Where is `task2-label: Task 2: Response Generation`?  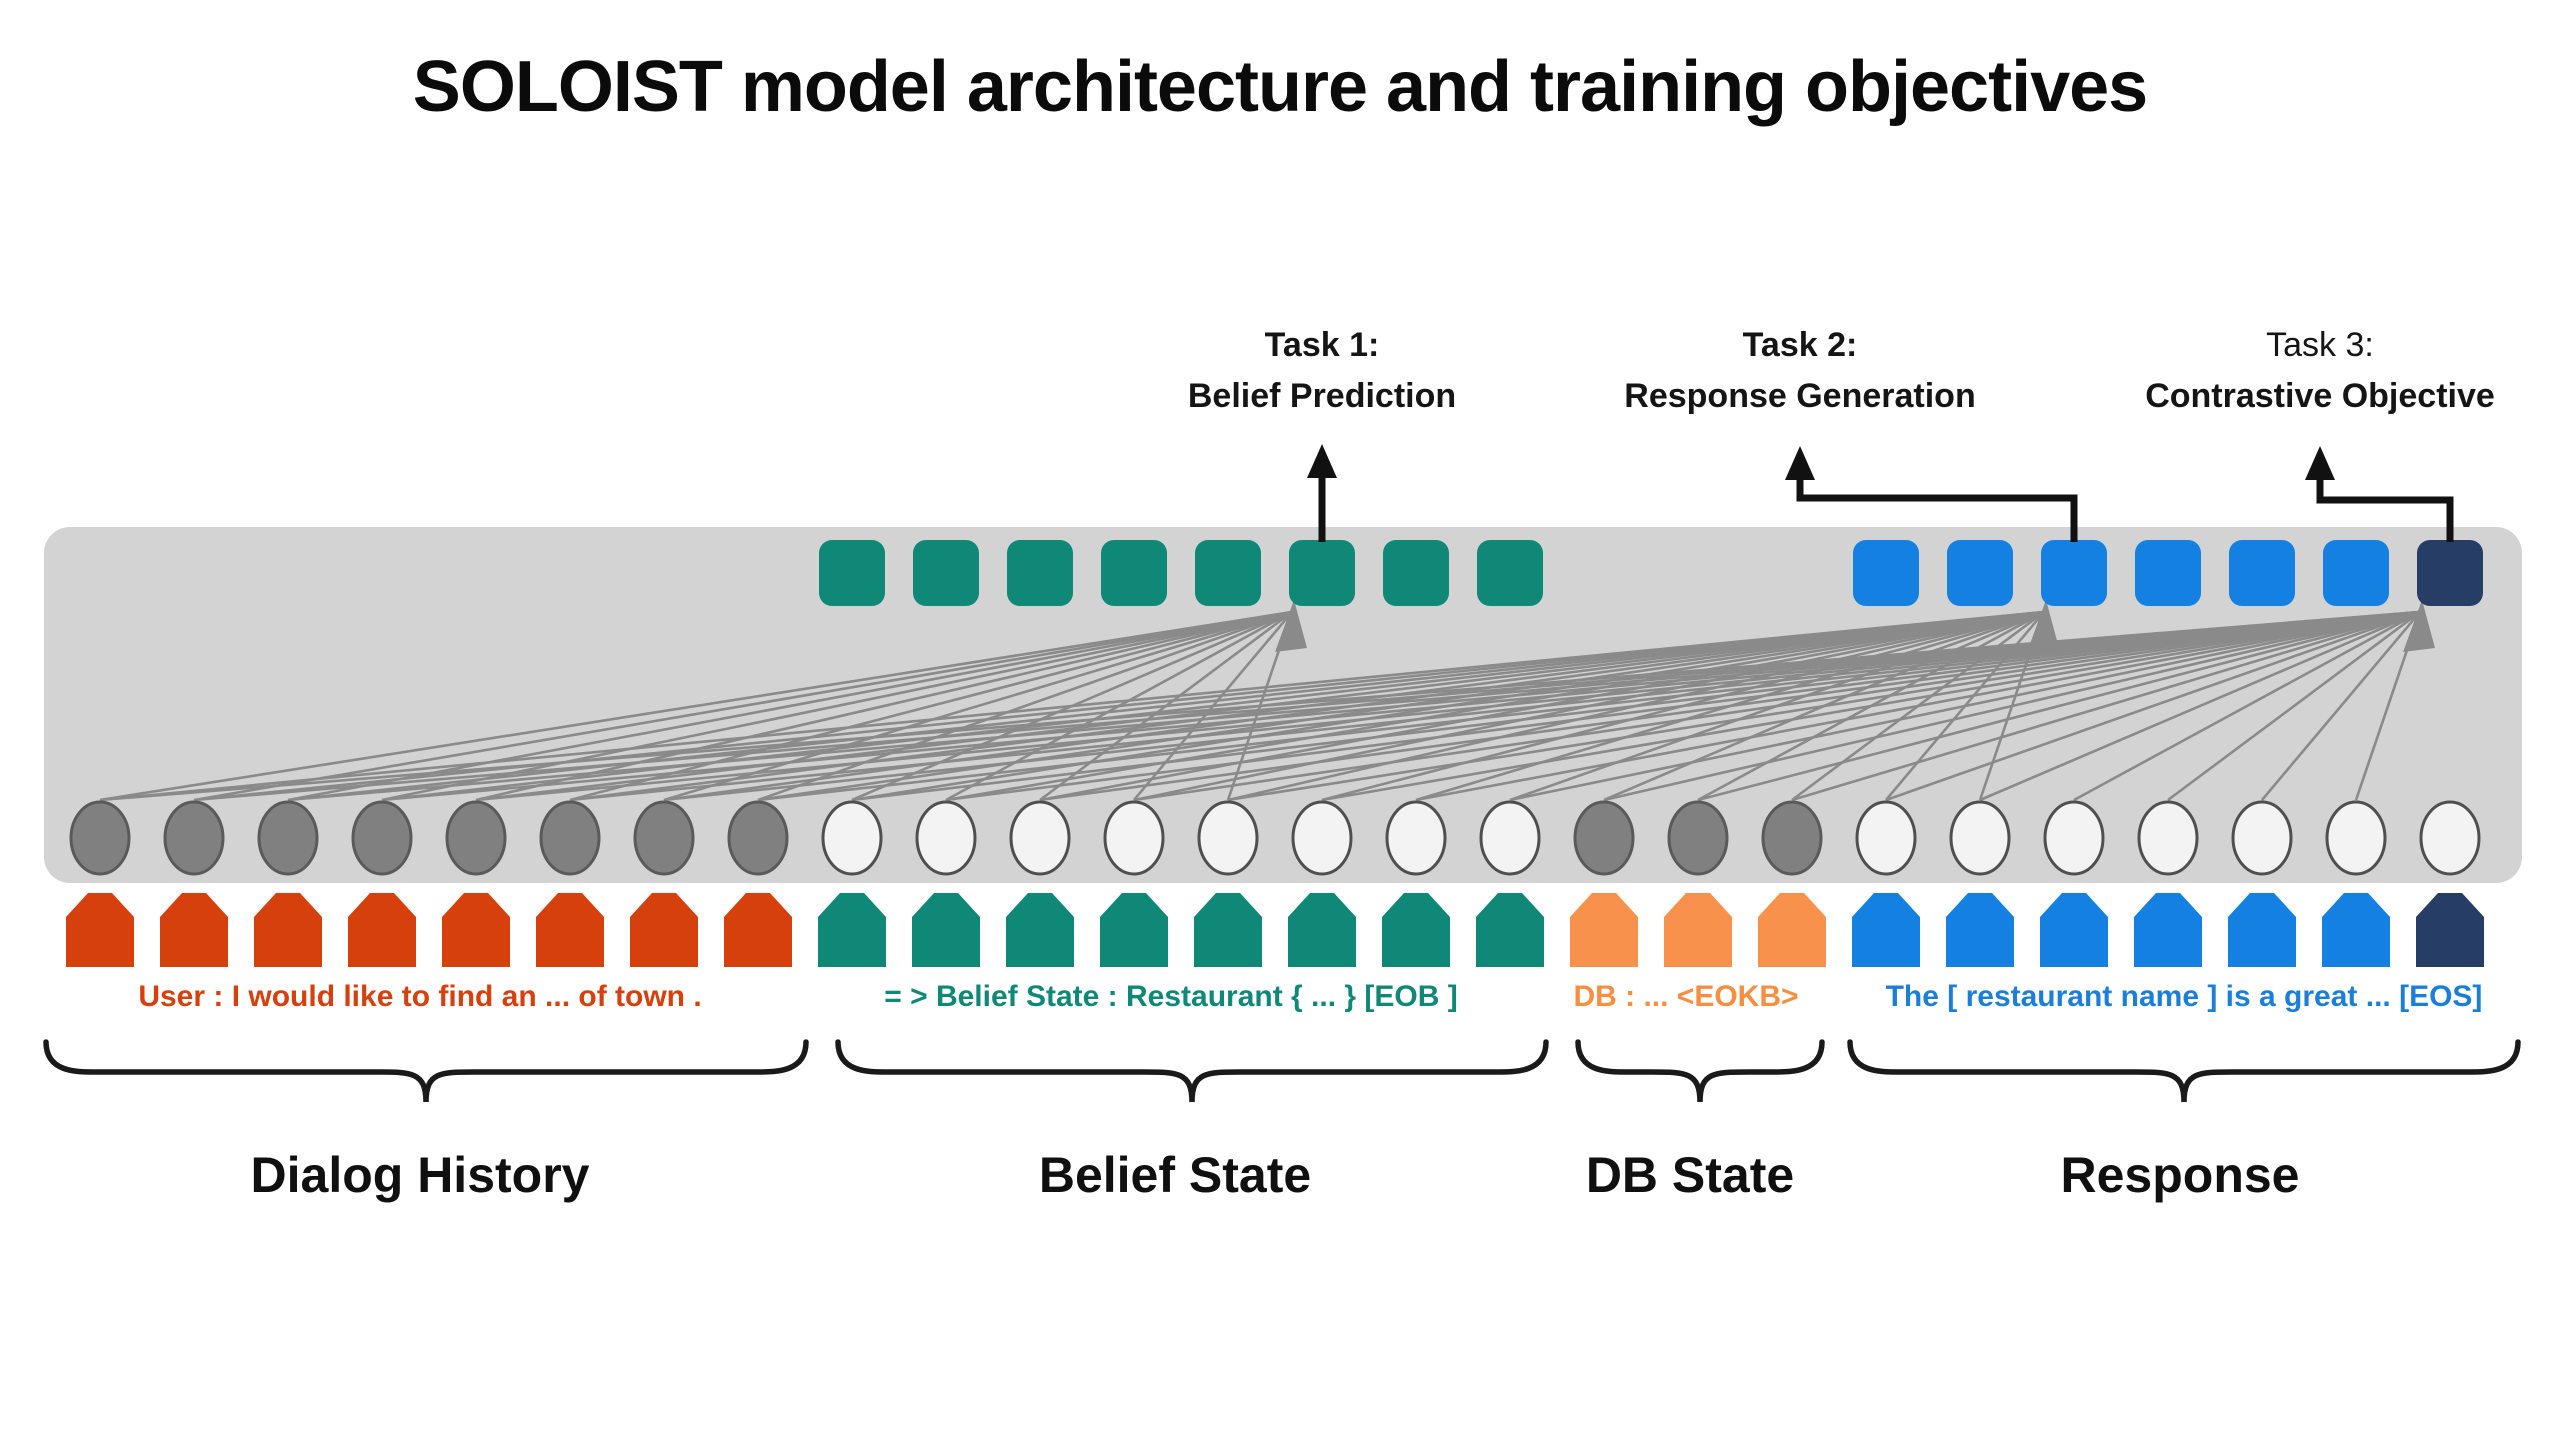
task2-label: Task 2: Response Generation is located at coordinates (1799, 371).